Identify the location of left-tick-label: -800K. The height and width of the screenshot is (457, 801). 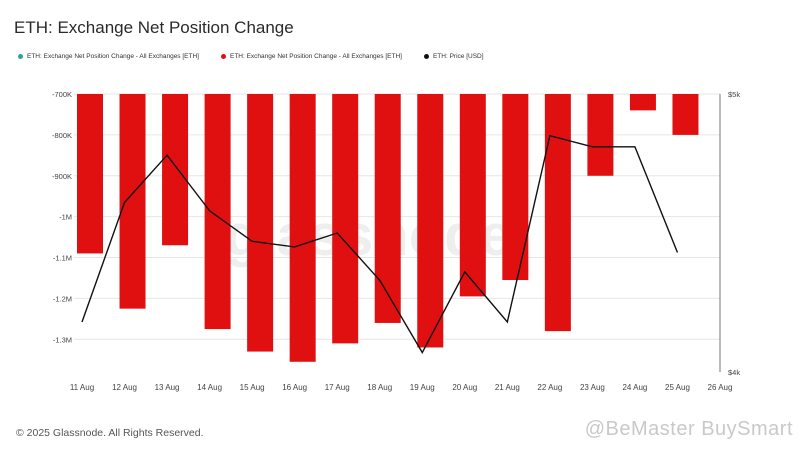
(62, 135).